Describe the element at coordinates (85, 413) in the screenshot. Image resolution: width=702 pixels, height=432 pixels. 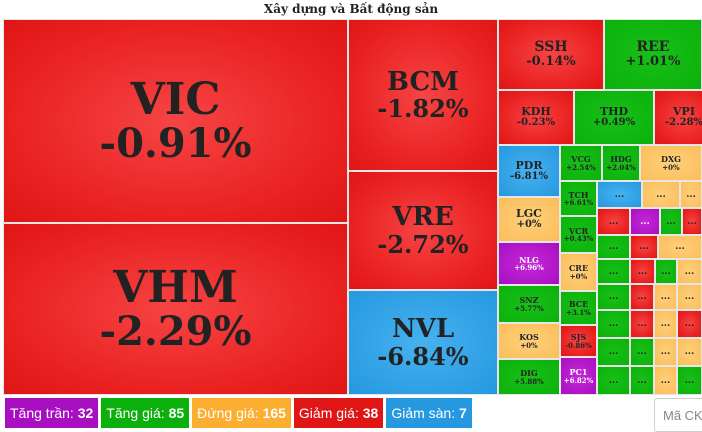
I see `legend-count: 32` at that location.